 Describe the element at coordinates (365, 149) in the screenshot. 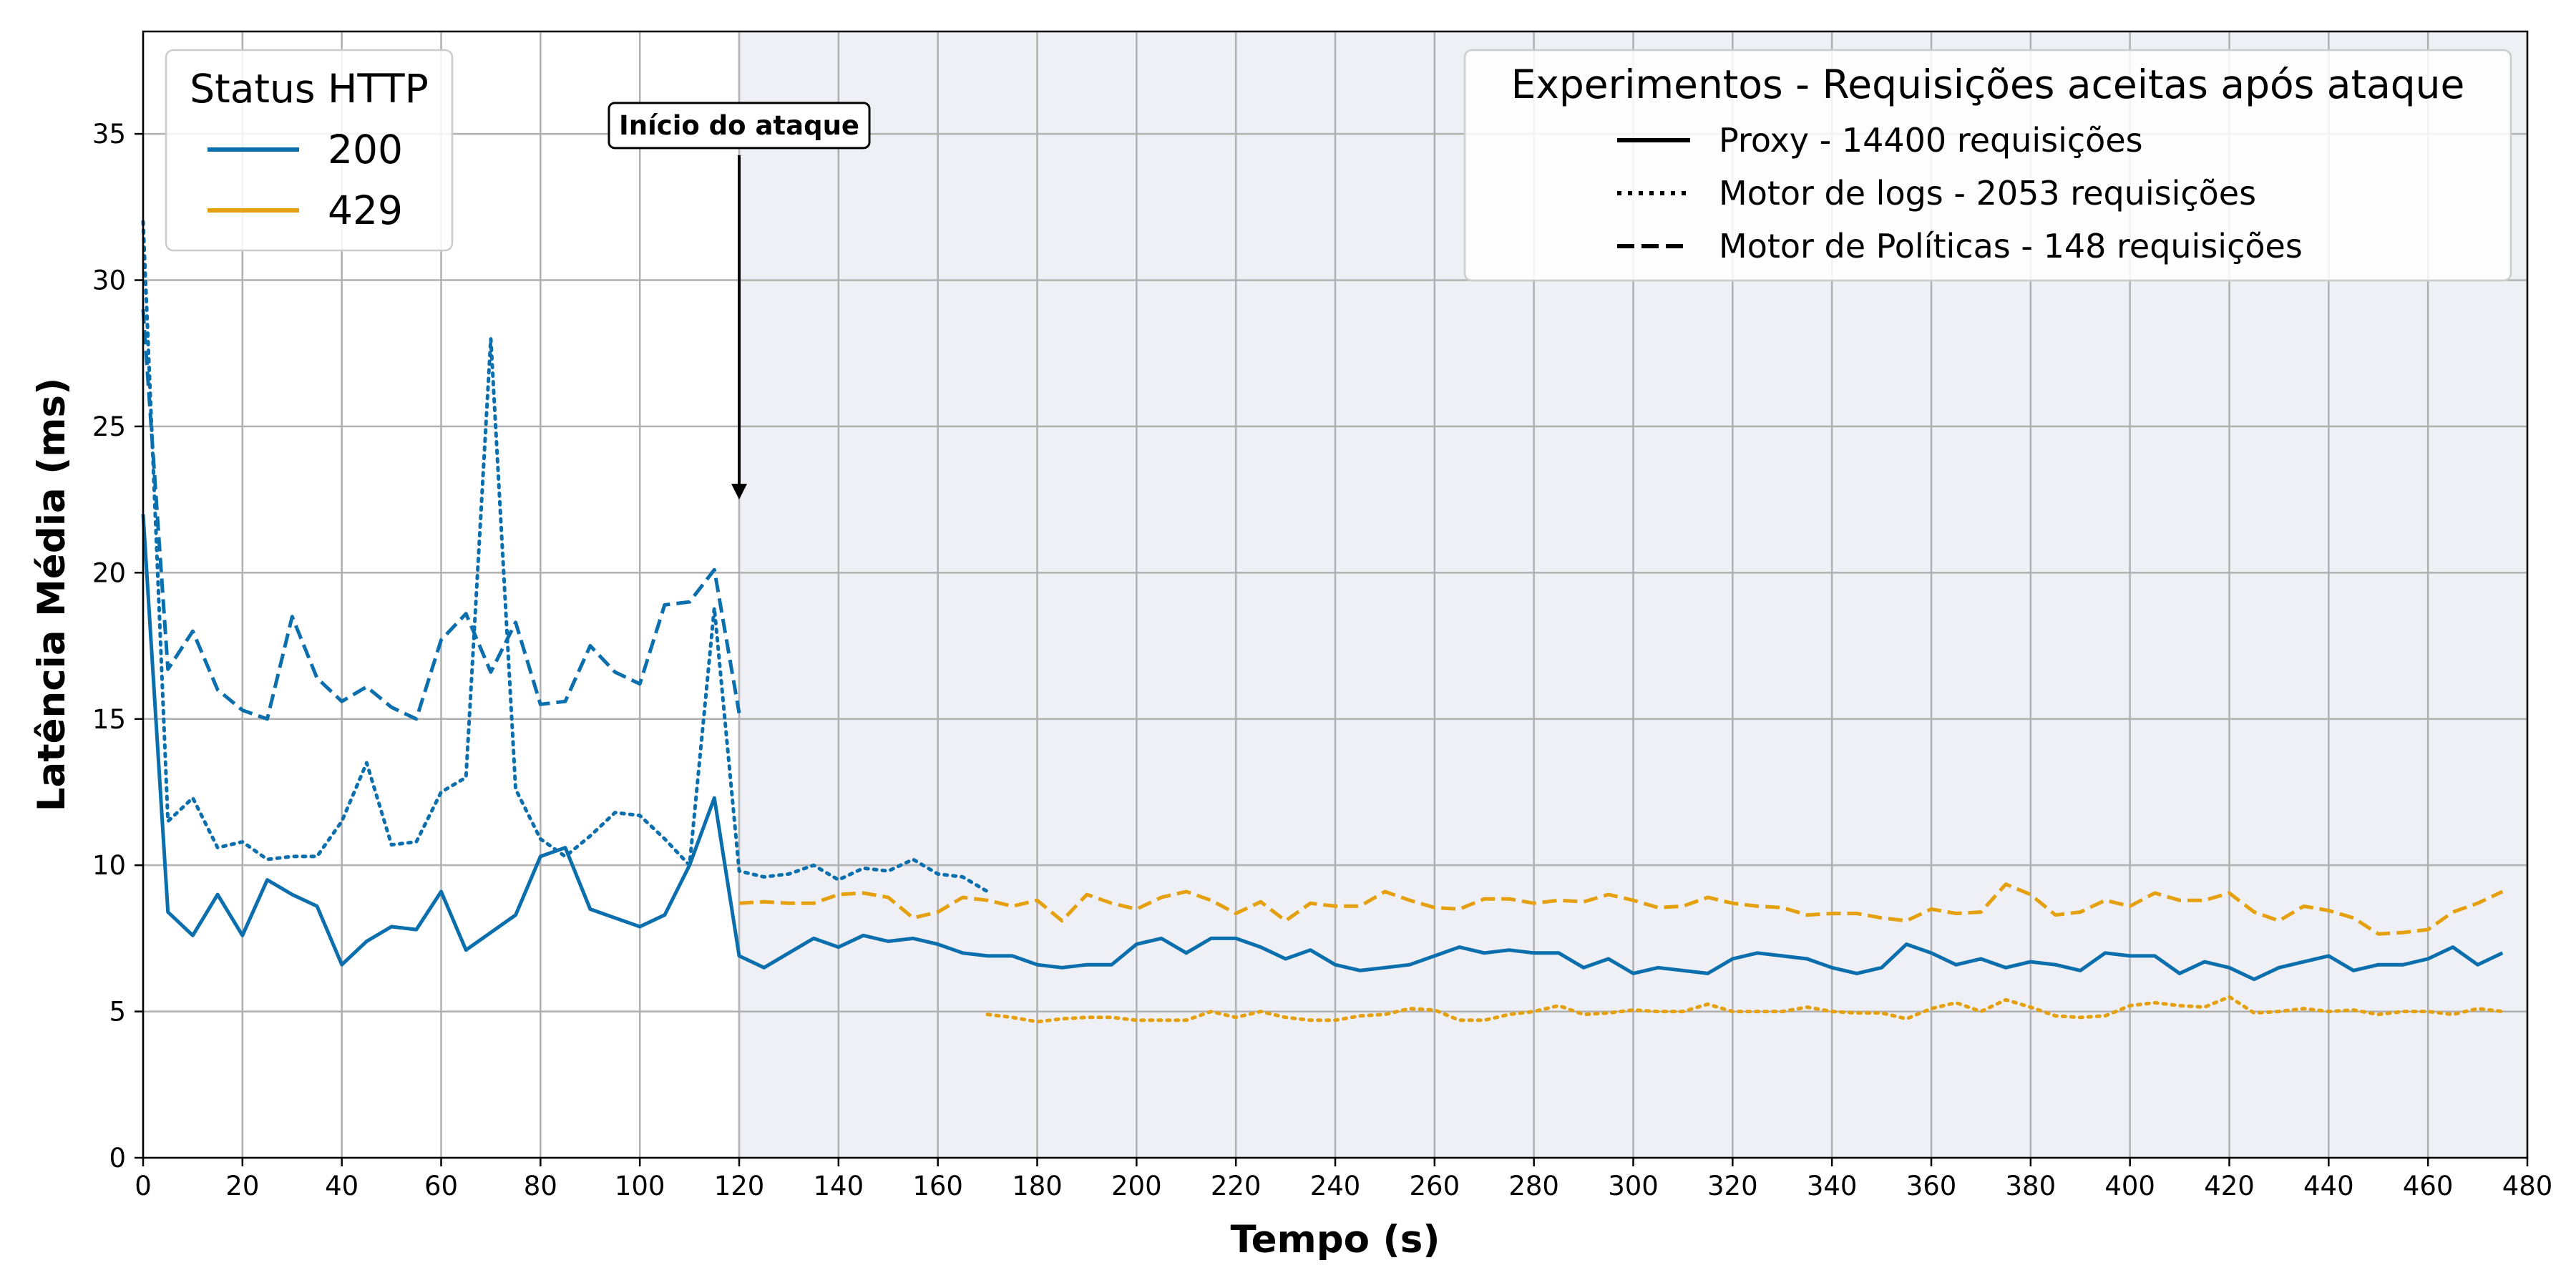

I see `status-legend-label-200: 200` at that location.